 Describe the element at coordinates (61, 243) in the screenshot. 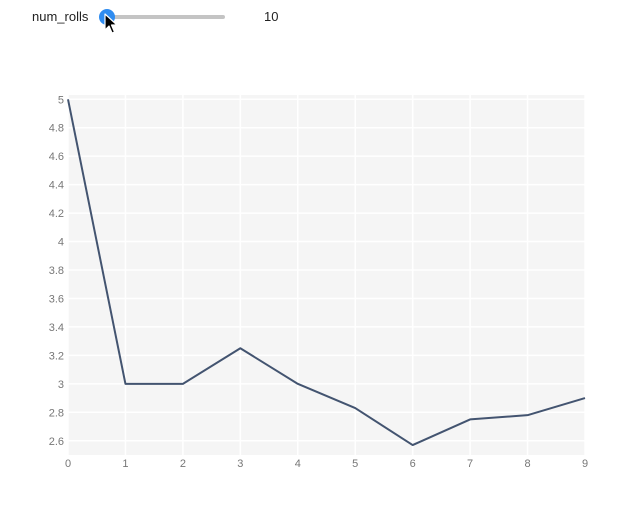

I see `y-tick-label: 4` at that location.